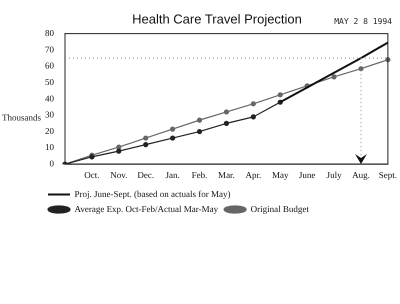 The image size is (400, 304). I want to click on y-tick-label: 40, so click(49, 98).